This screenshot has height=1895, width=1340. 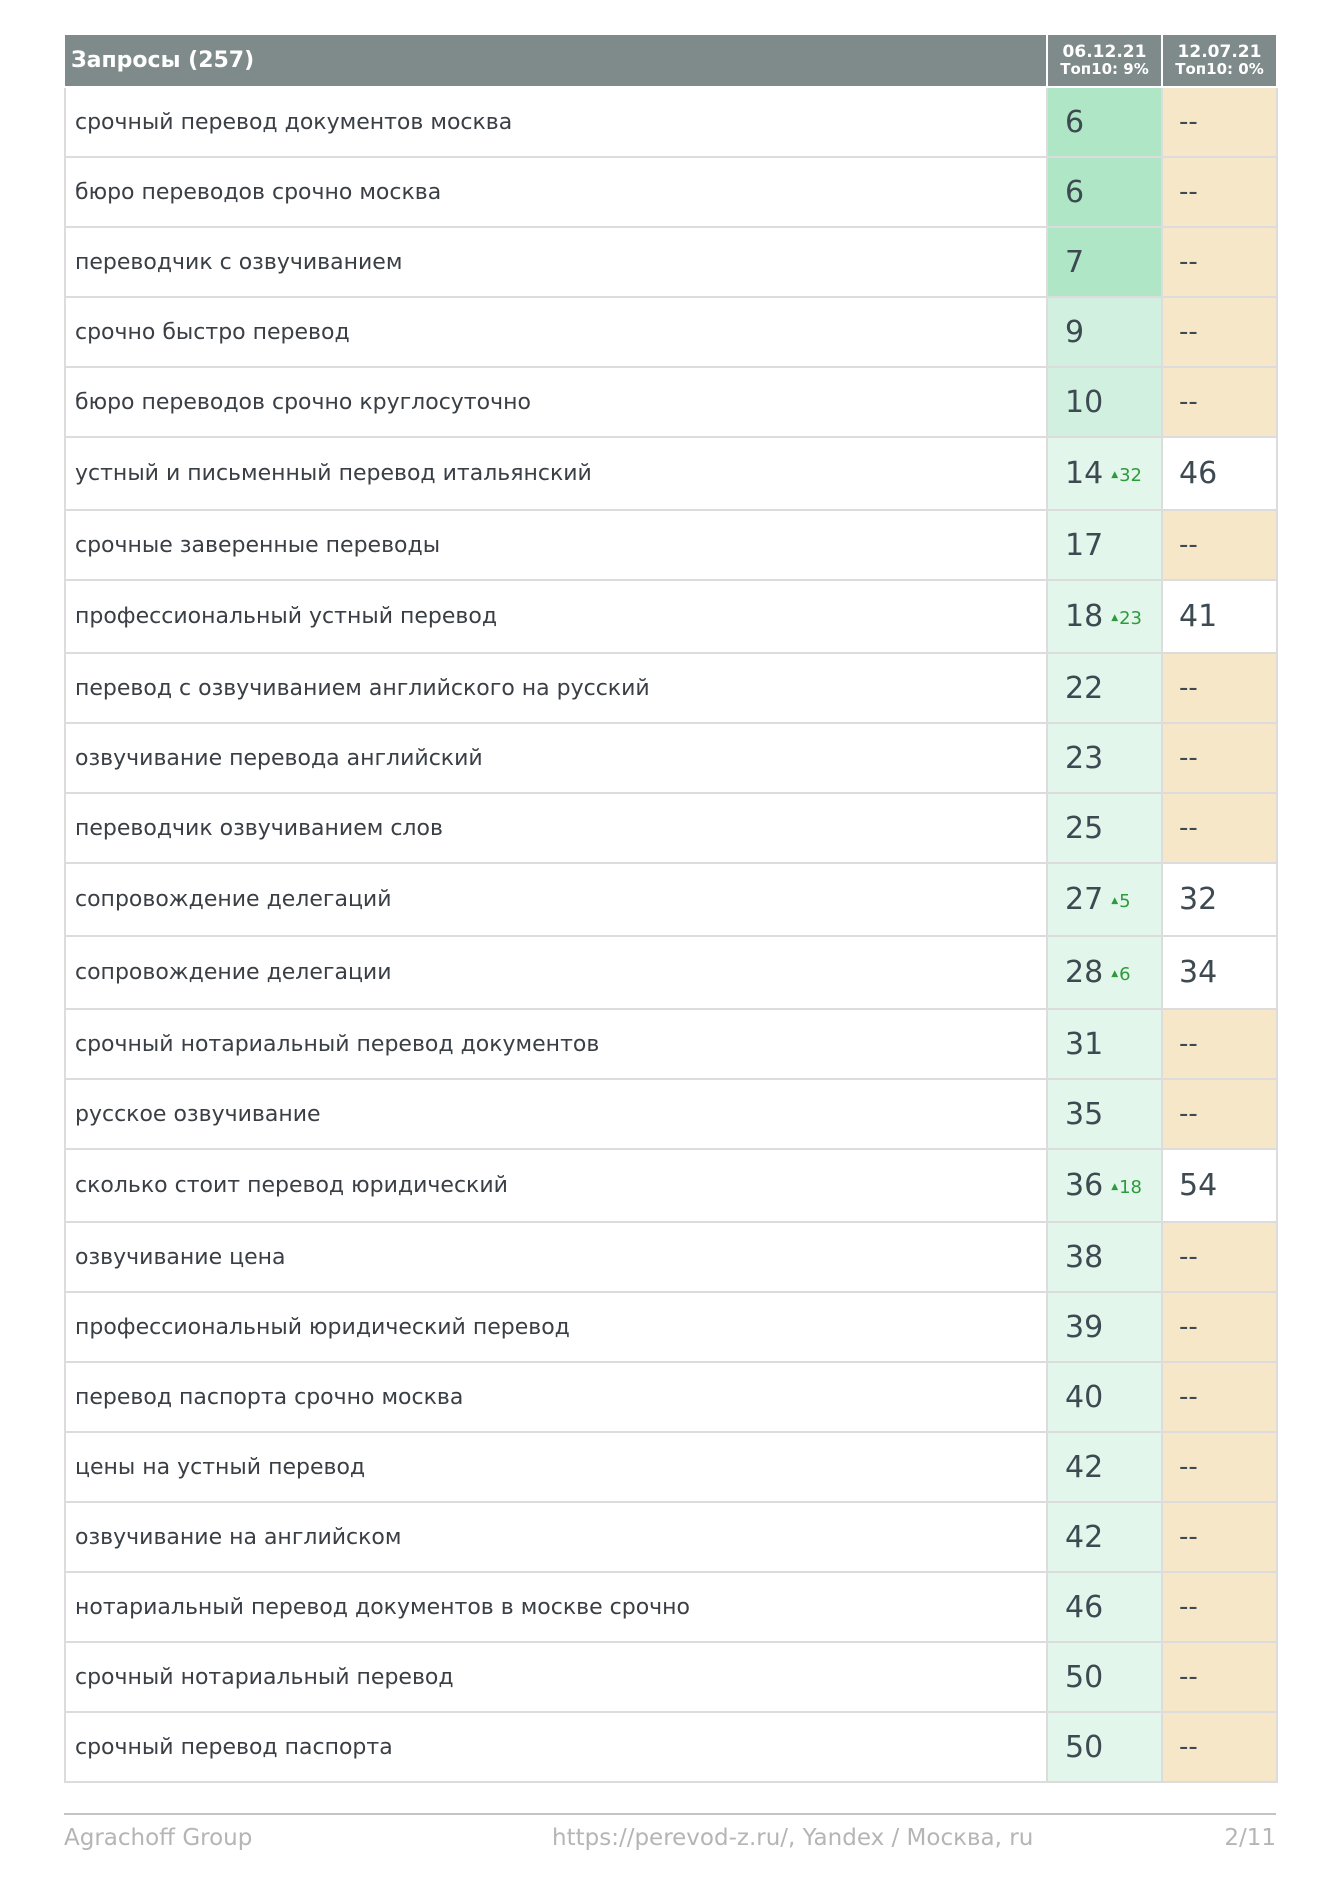 I want to click on position-current: 9, so click(x=1075, y=332).